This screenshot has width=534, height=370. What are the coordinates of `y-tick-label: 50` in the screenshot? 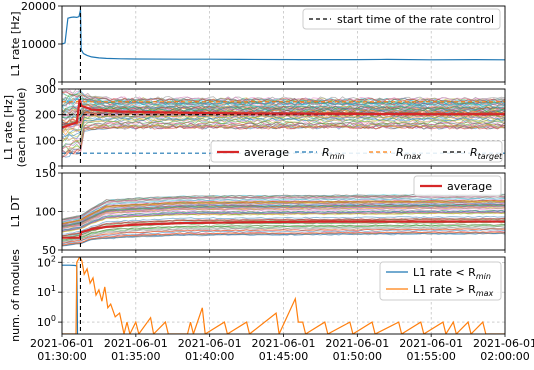 It's located at (49, 250).